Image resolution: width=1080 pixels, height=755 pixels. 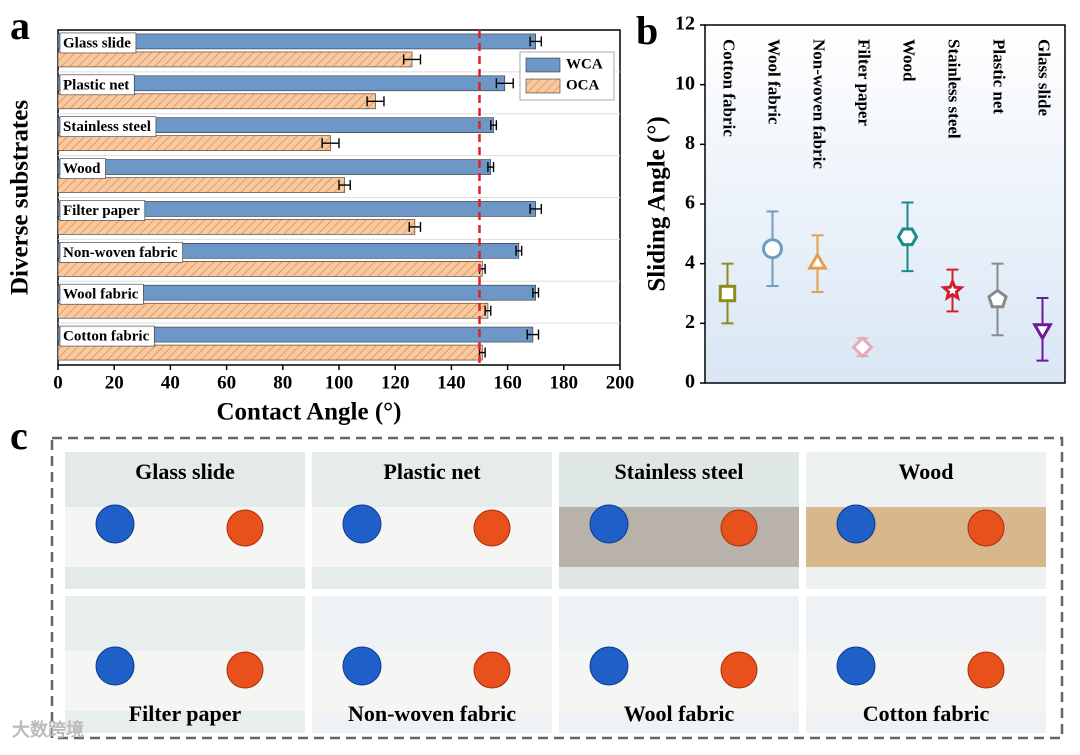 I want to click on panel-label: a, so click(x=20, y=25).